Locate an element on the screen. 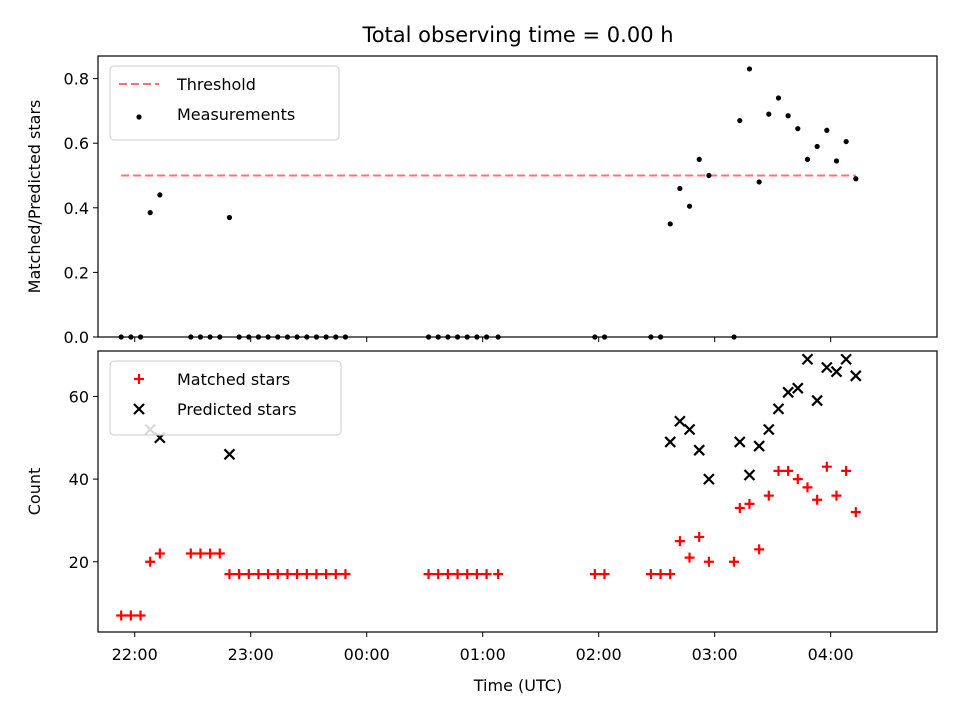 This screenshot has height=720, width=960. y-tick-label: 0.0 is located at coordinates (76, 337).